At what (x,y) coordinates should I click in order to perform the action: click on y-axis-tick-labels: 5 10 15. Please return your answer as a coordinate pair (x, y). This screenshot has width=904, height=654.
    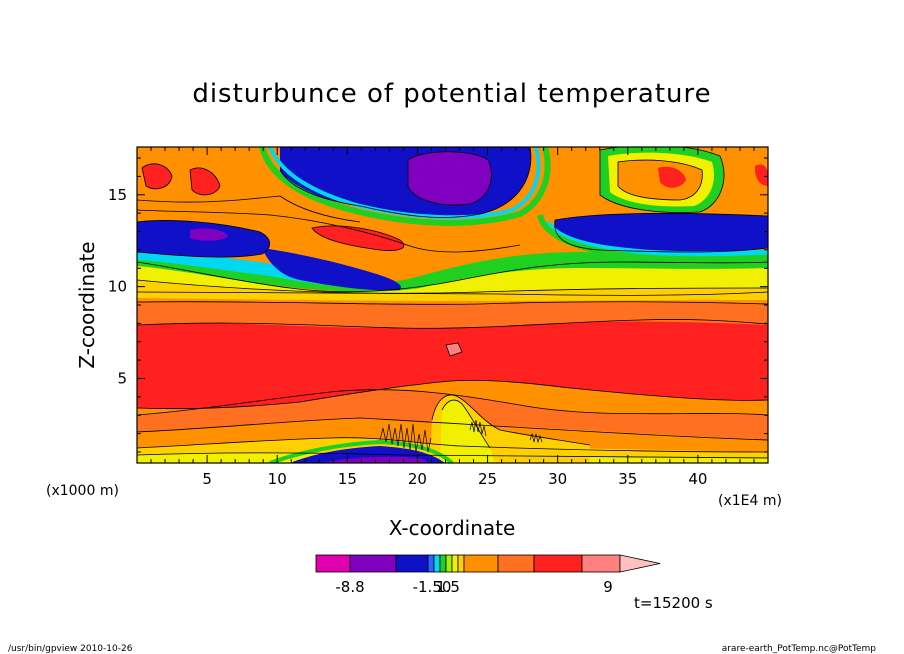
    Looking at the image, I should click on (117, 287).